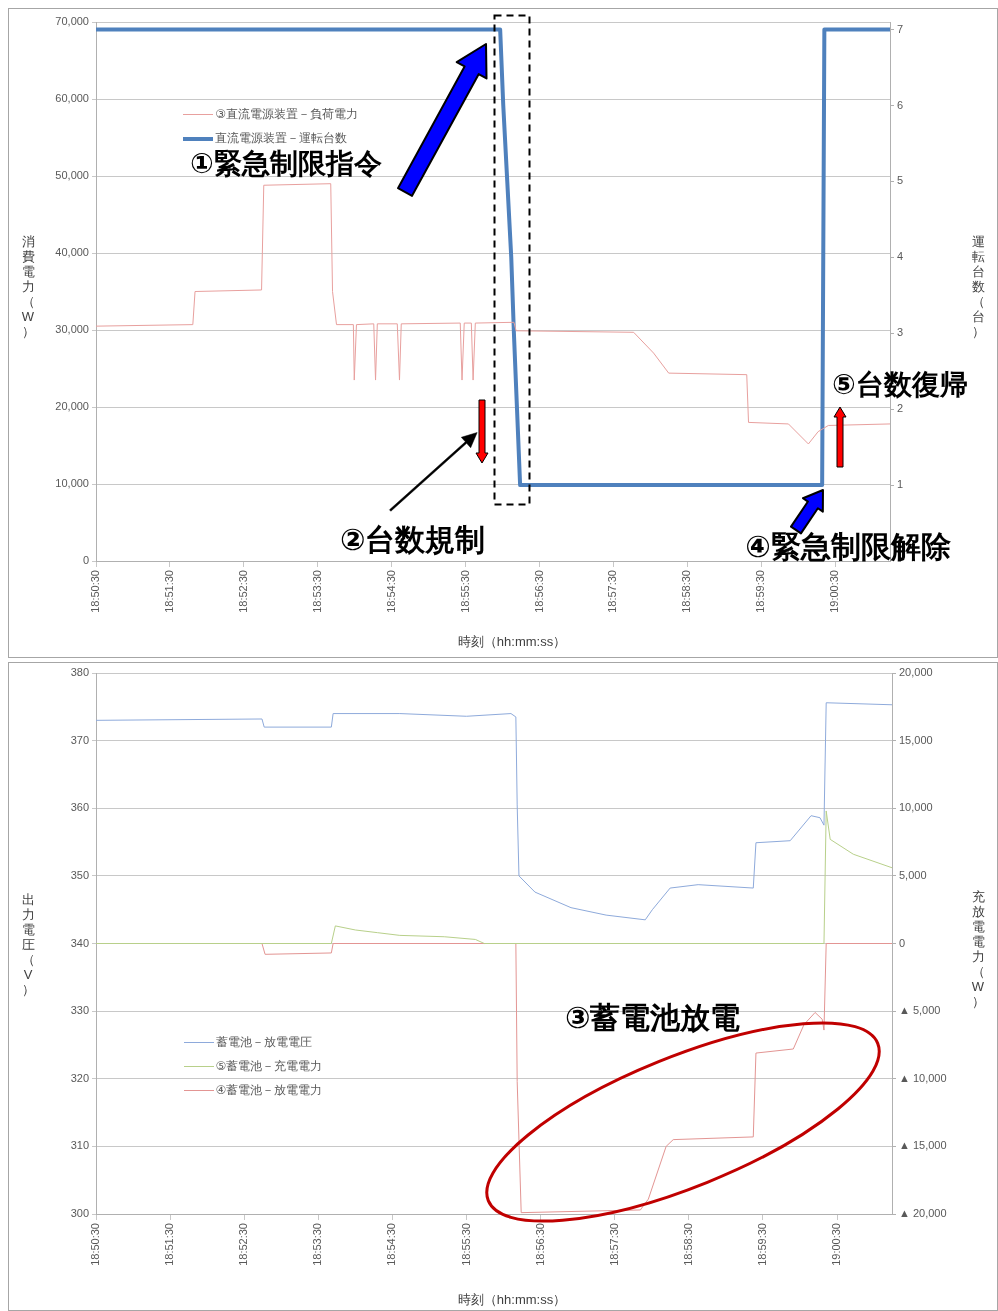  Describe the element at coordinates (923, 1213) in the screenshot. I see `y2-tick-label: ▲ 20,000` at that location.